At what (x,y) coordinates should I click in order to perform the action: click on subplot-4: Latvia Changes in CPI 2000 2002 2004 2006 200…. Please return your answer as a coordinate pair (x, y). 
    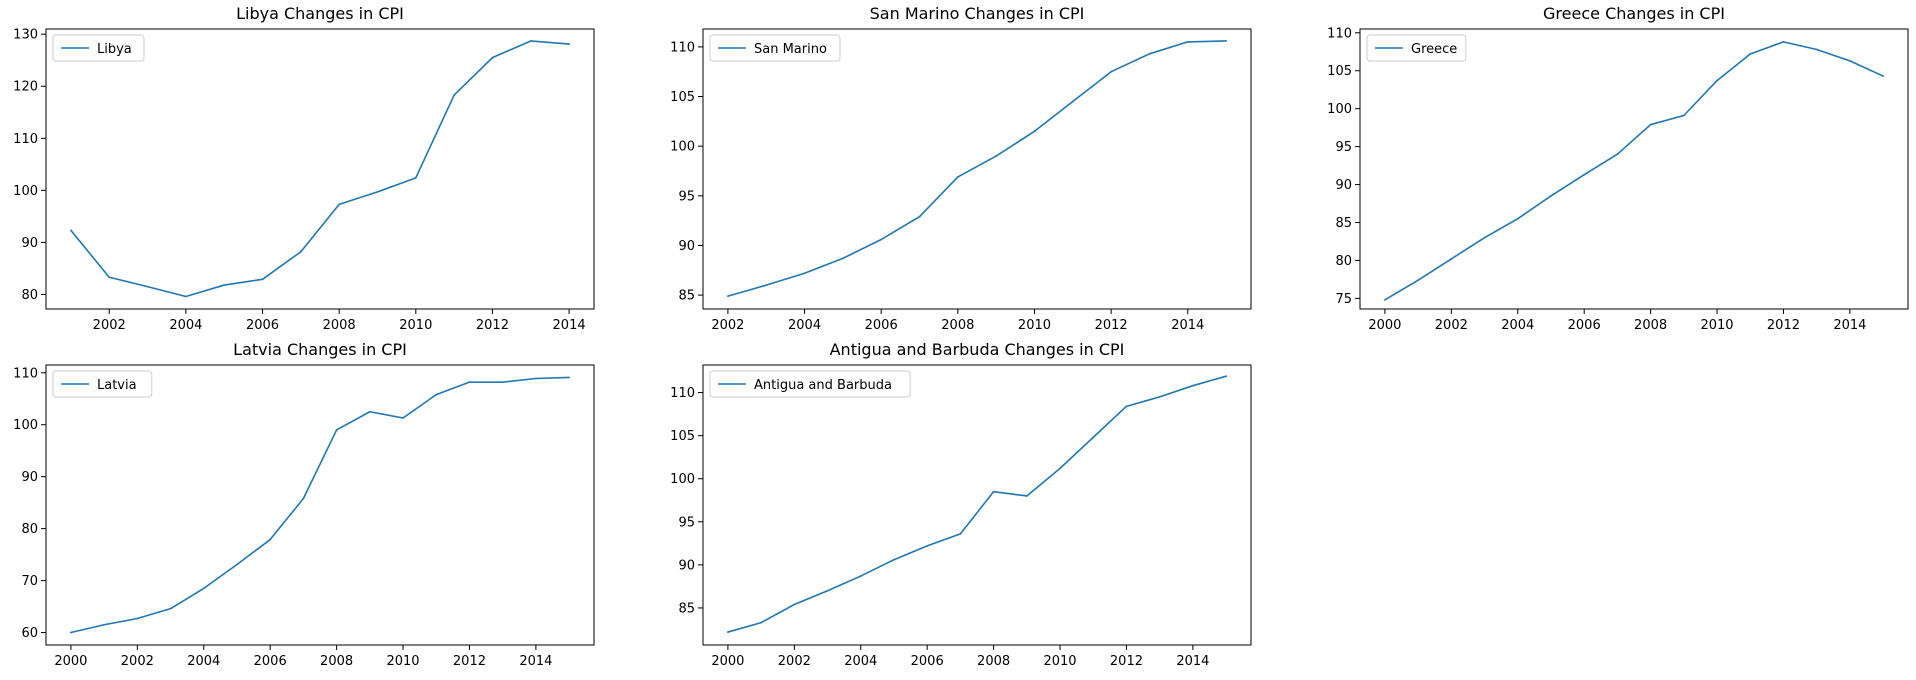
    Looking at the image, I should click on (304, 504).